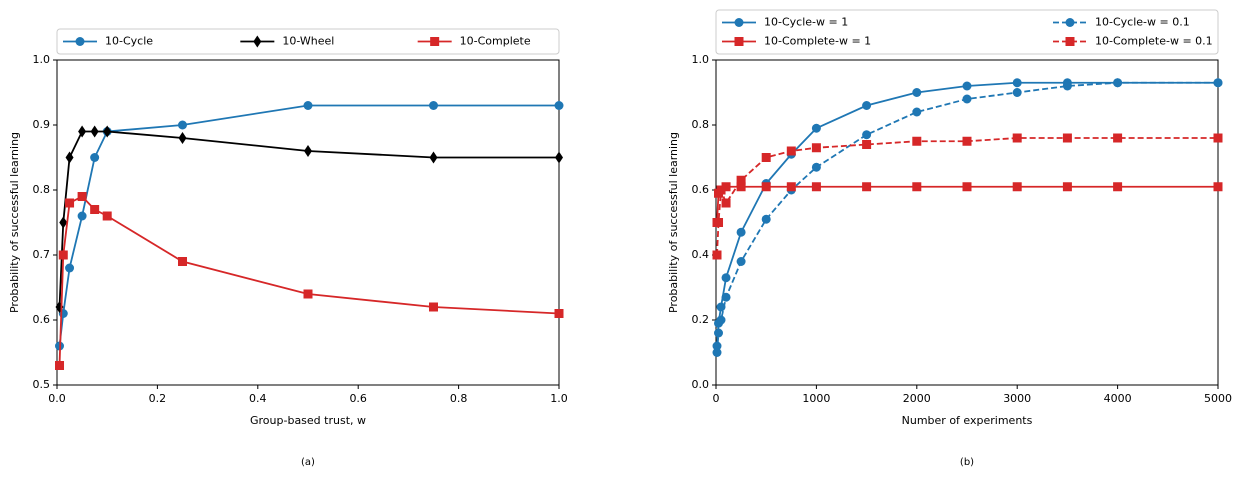  I want to click on legend-label: 10-Complete-w = 0.1, so click(1154, 41).